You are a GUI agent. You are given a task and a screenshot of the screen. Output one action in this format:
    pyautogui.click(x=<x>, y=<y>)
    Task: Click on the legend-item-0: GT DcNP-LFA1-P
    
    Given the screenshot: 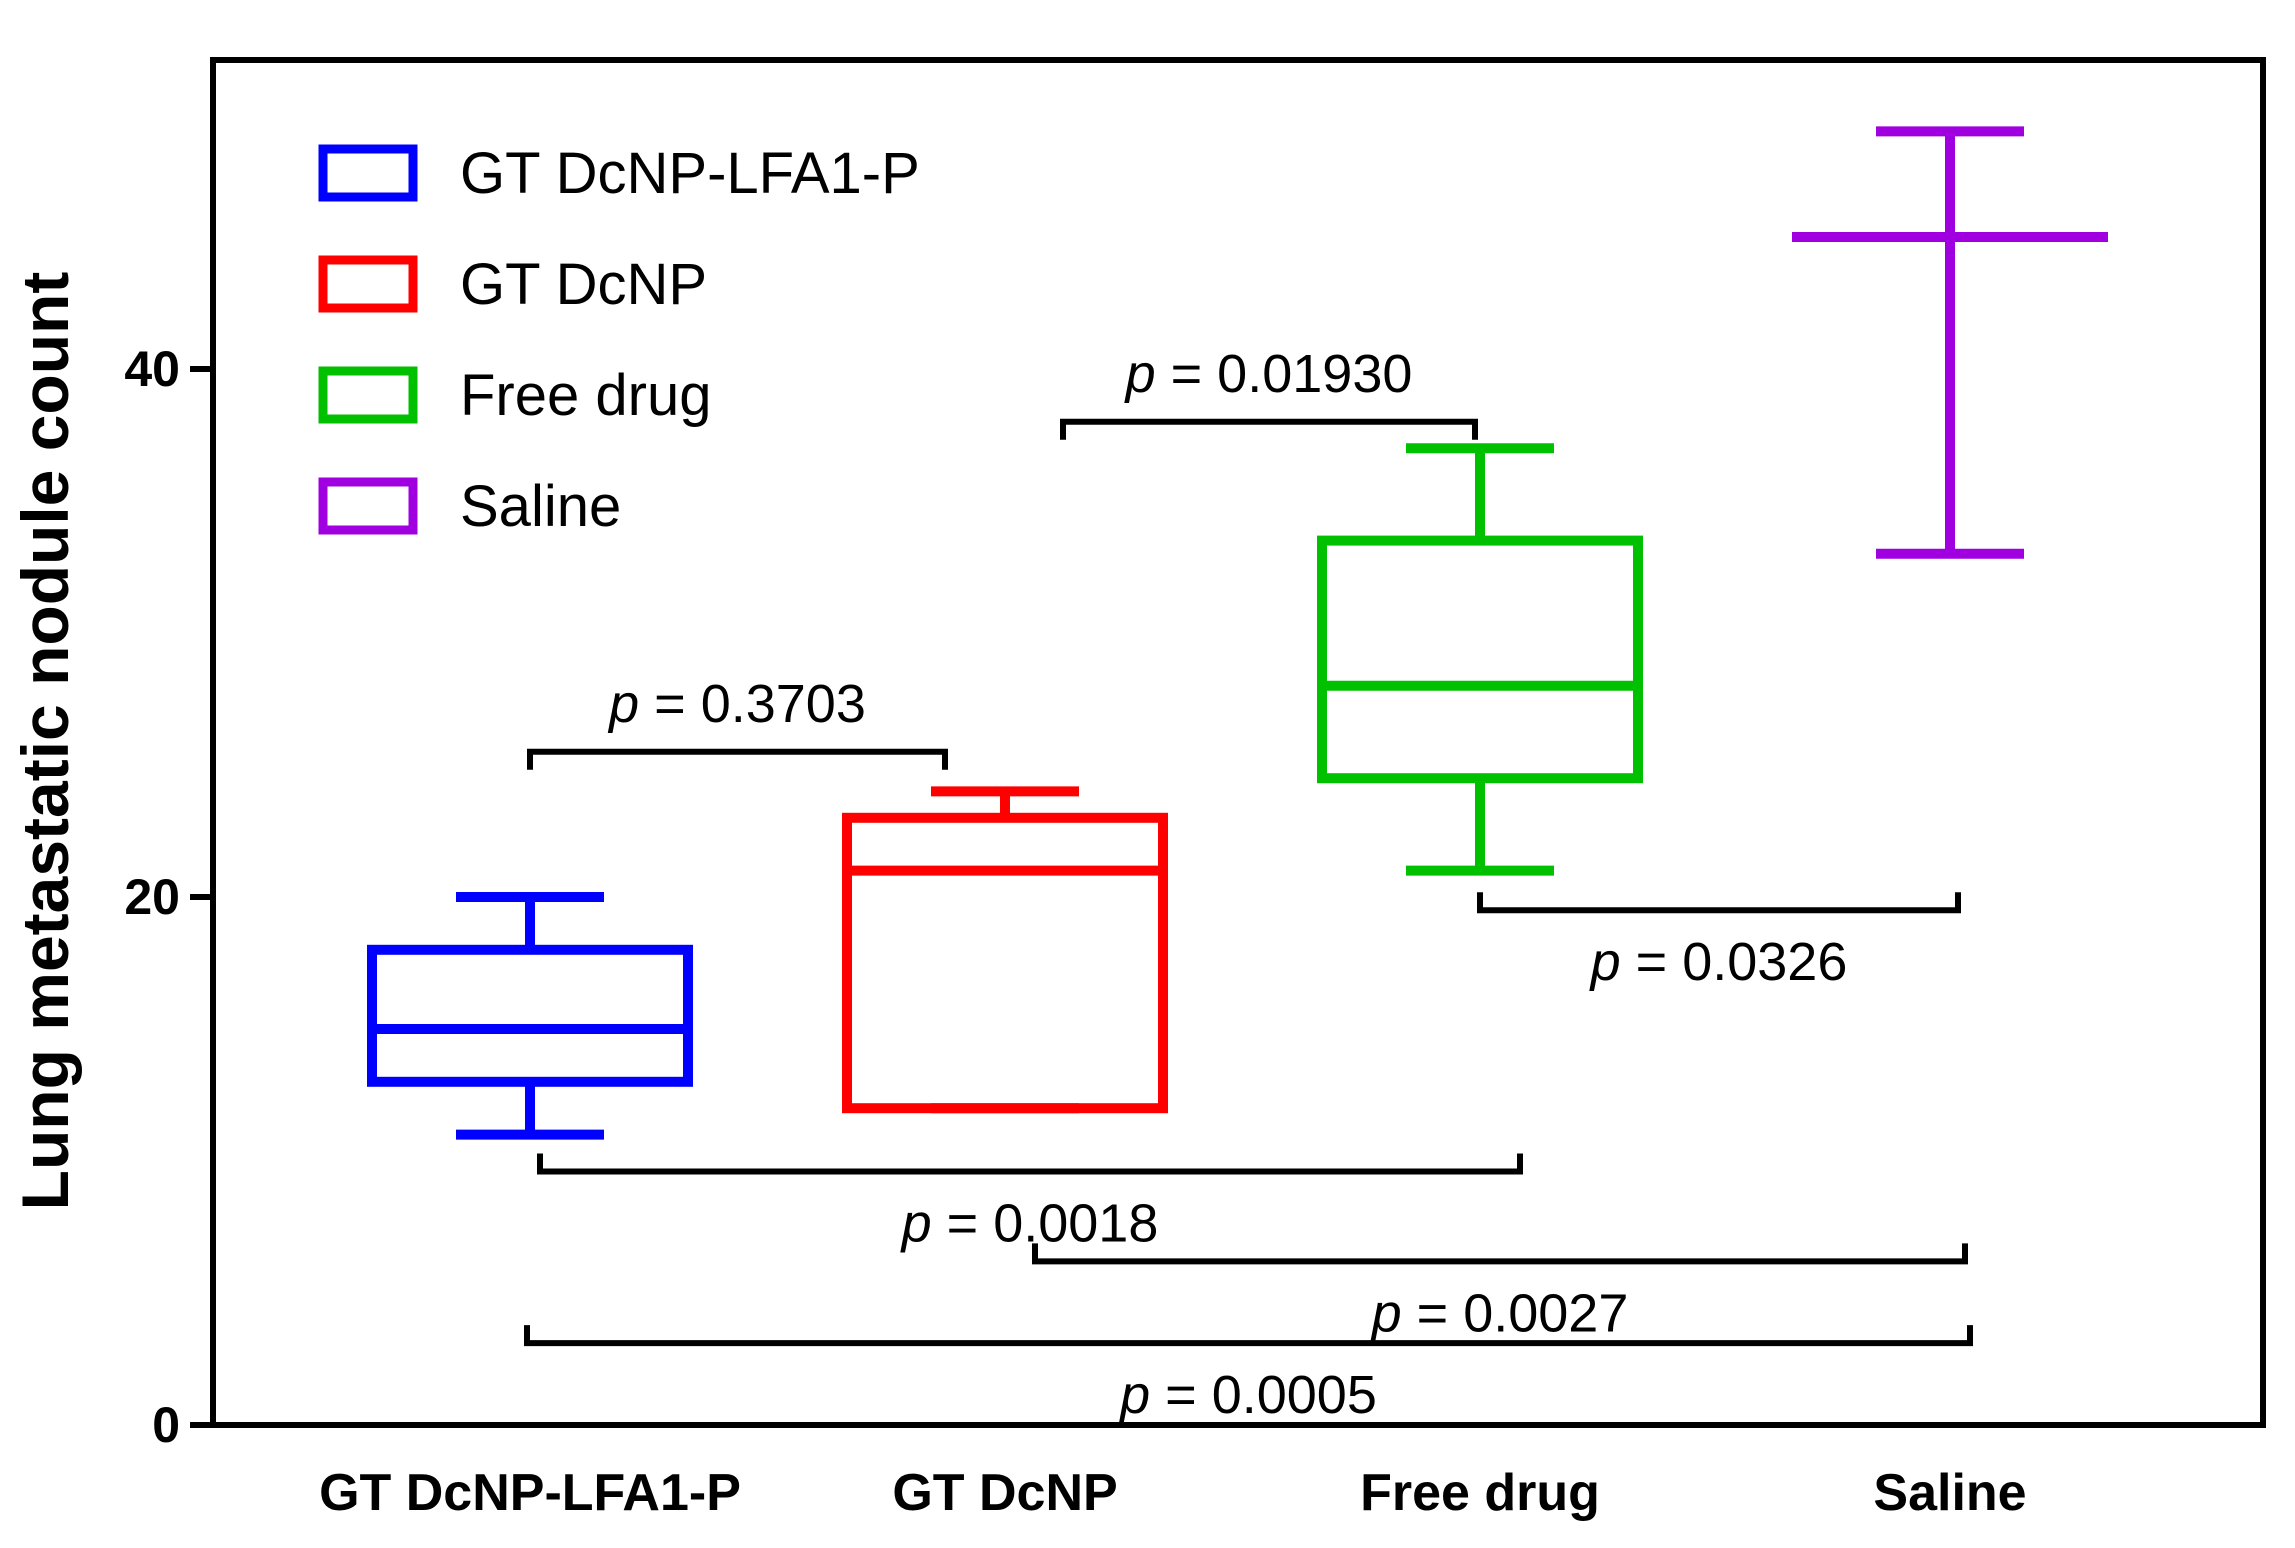 What is the action you would take?
    pyautogui.click(x=619, y=173)
    